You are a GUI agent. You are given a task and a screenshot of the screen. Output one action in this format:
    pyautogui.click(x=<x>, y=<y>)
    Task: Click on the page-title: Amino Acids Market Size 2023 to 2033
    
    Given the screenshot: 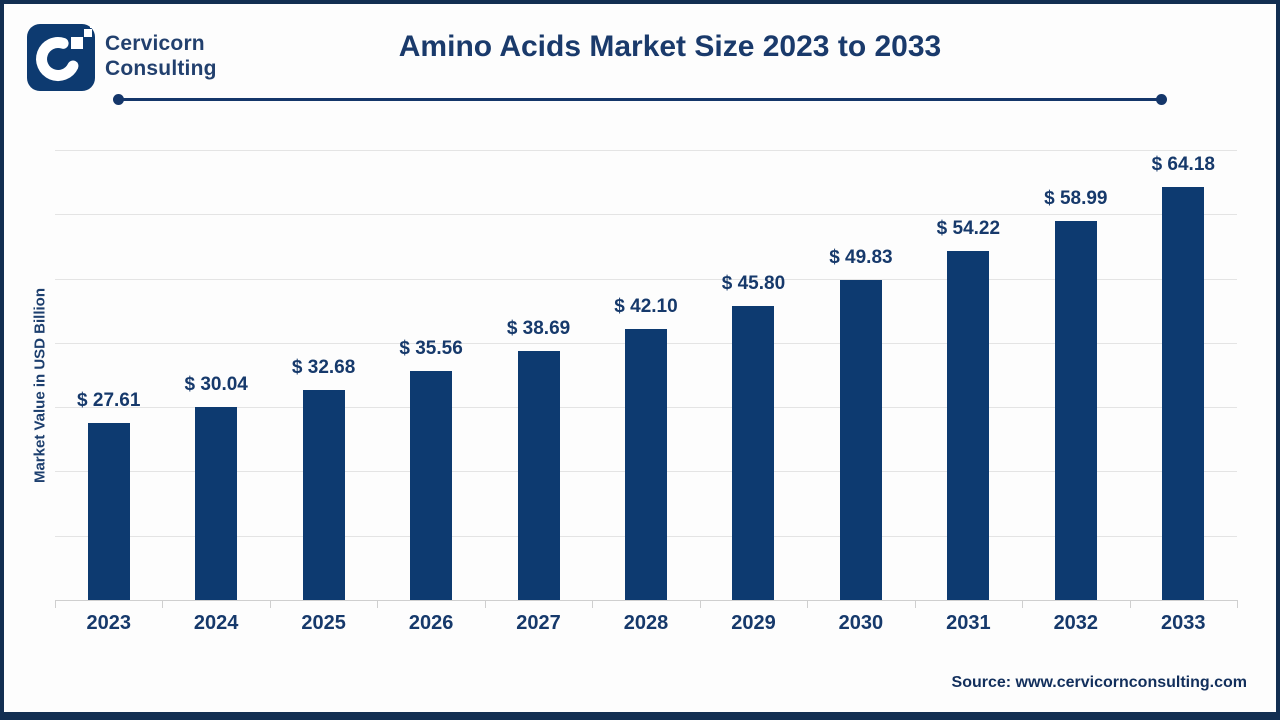 What is the action you would take?
    pyautogui.click(x=670, y=46)
    